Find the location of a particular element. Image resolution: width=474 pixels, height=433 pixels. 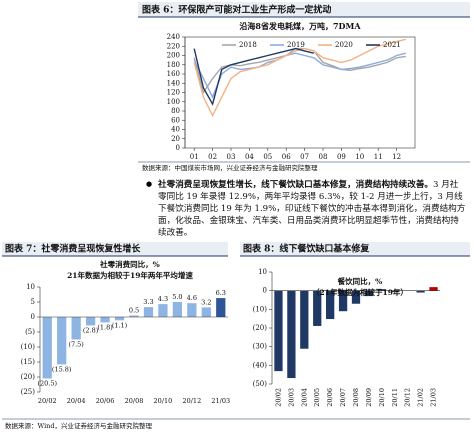

x-tick-label: 12 is located at coordinates (396, 157).